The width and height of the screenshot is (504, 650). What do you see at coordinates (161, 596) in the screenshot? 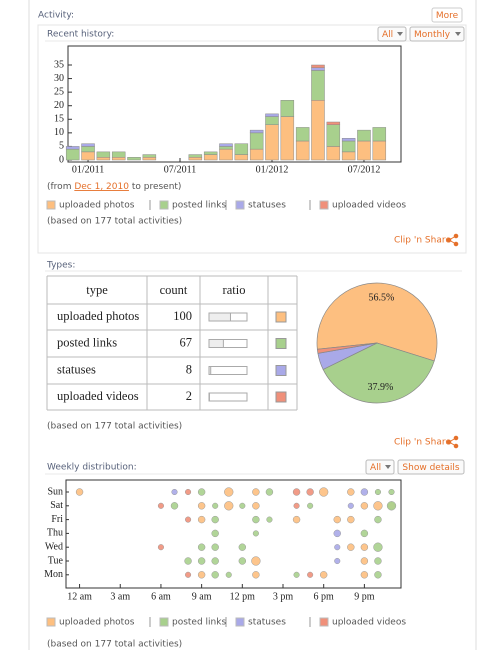
I see `x-tick-label: 6 am` at bounding box center [161, 596].